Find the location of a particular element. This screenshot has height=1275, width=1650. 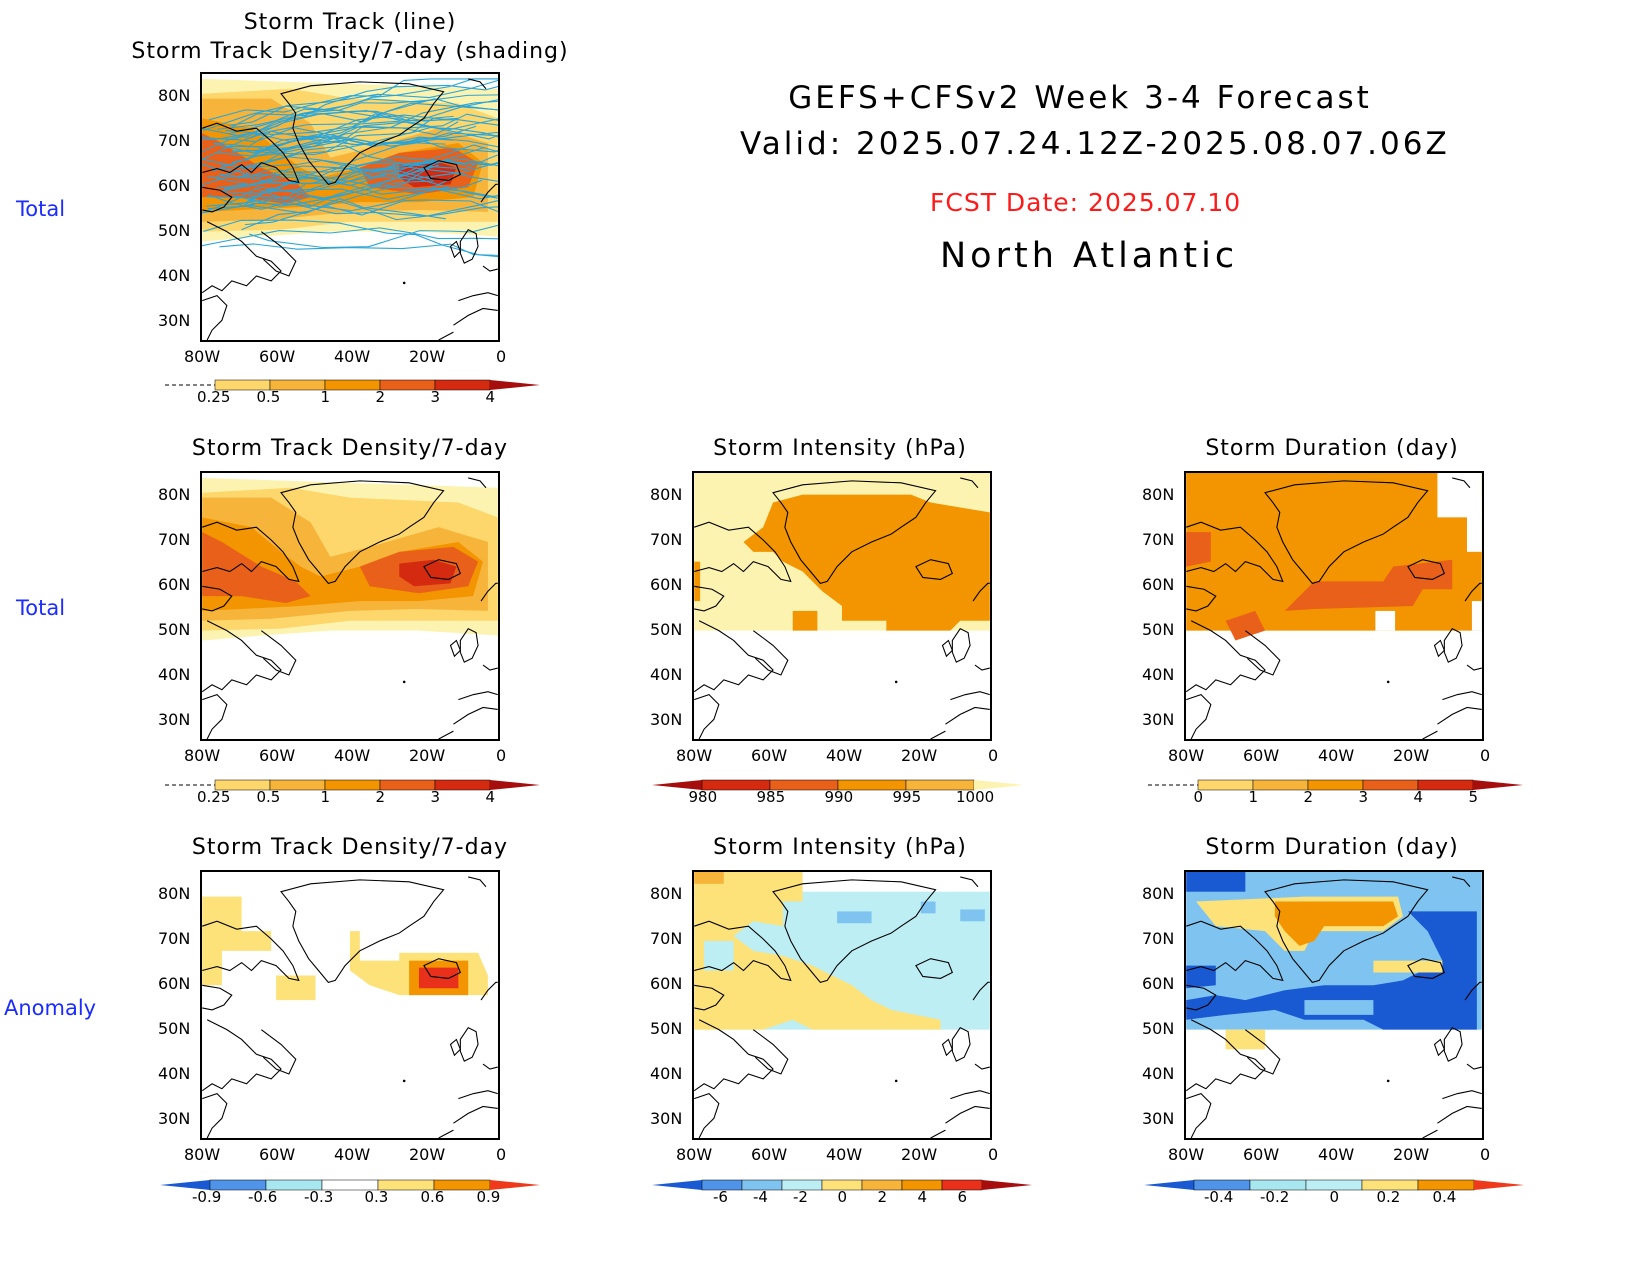

lat-tick-label: 80N is located at coordinates (174, 893).